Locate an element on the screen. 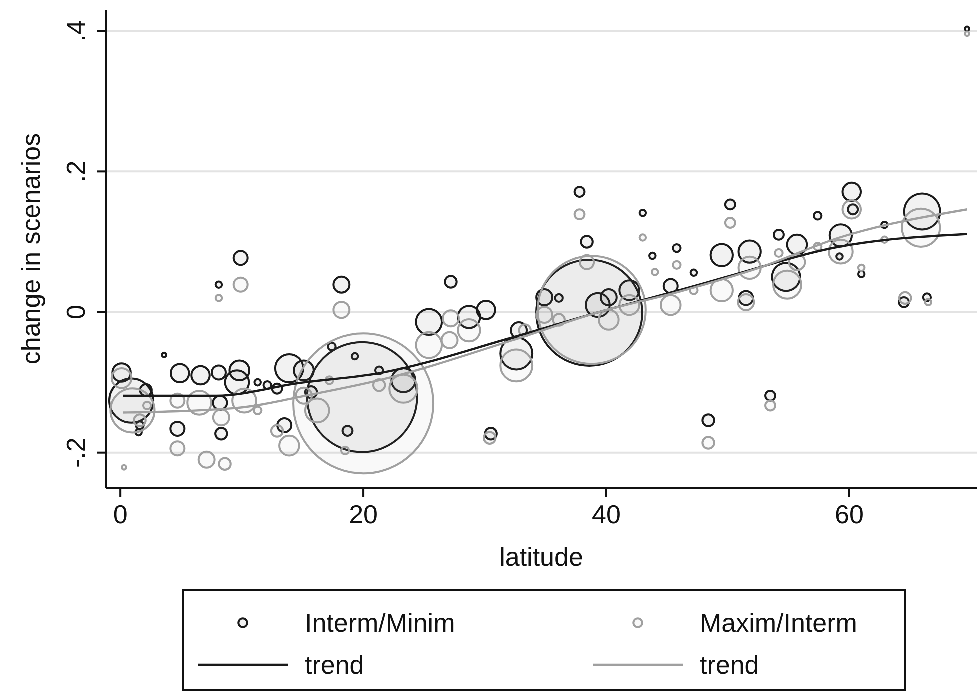 This screenshot has height=694, width=979. y-tick-label: -.2 is located at coordinates (76, 453).